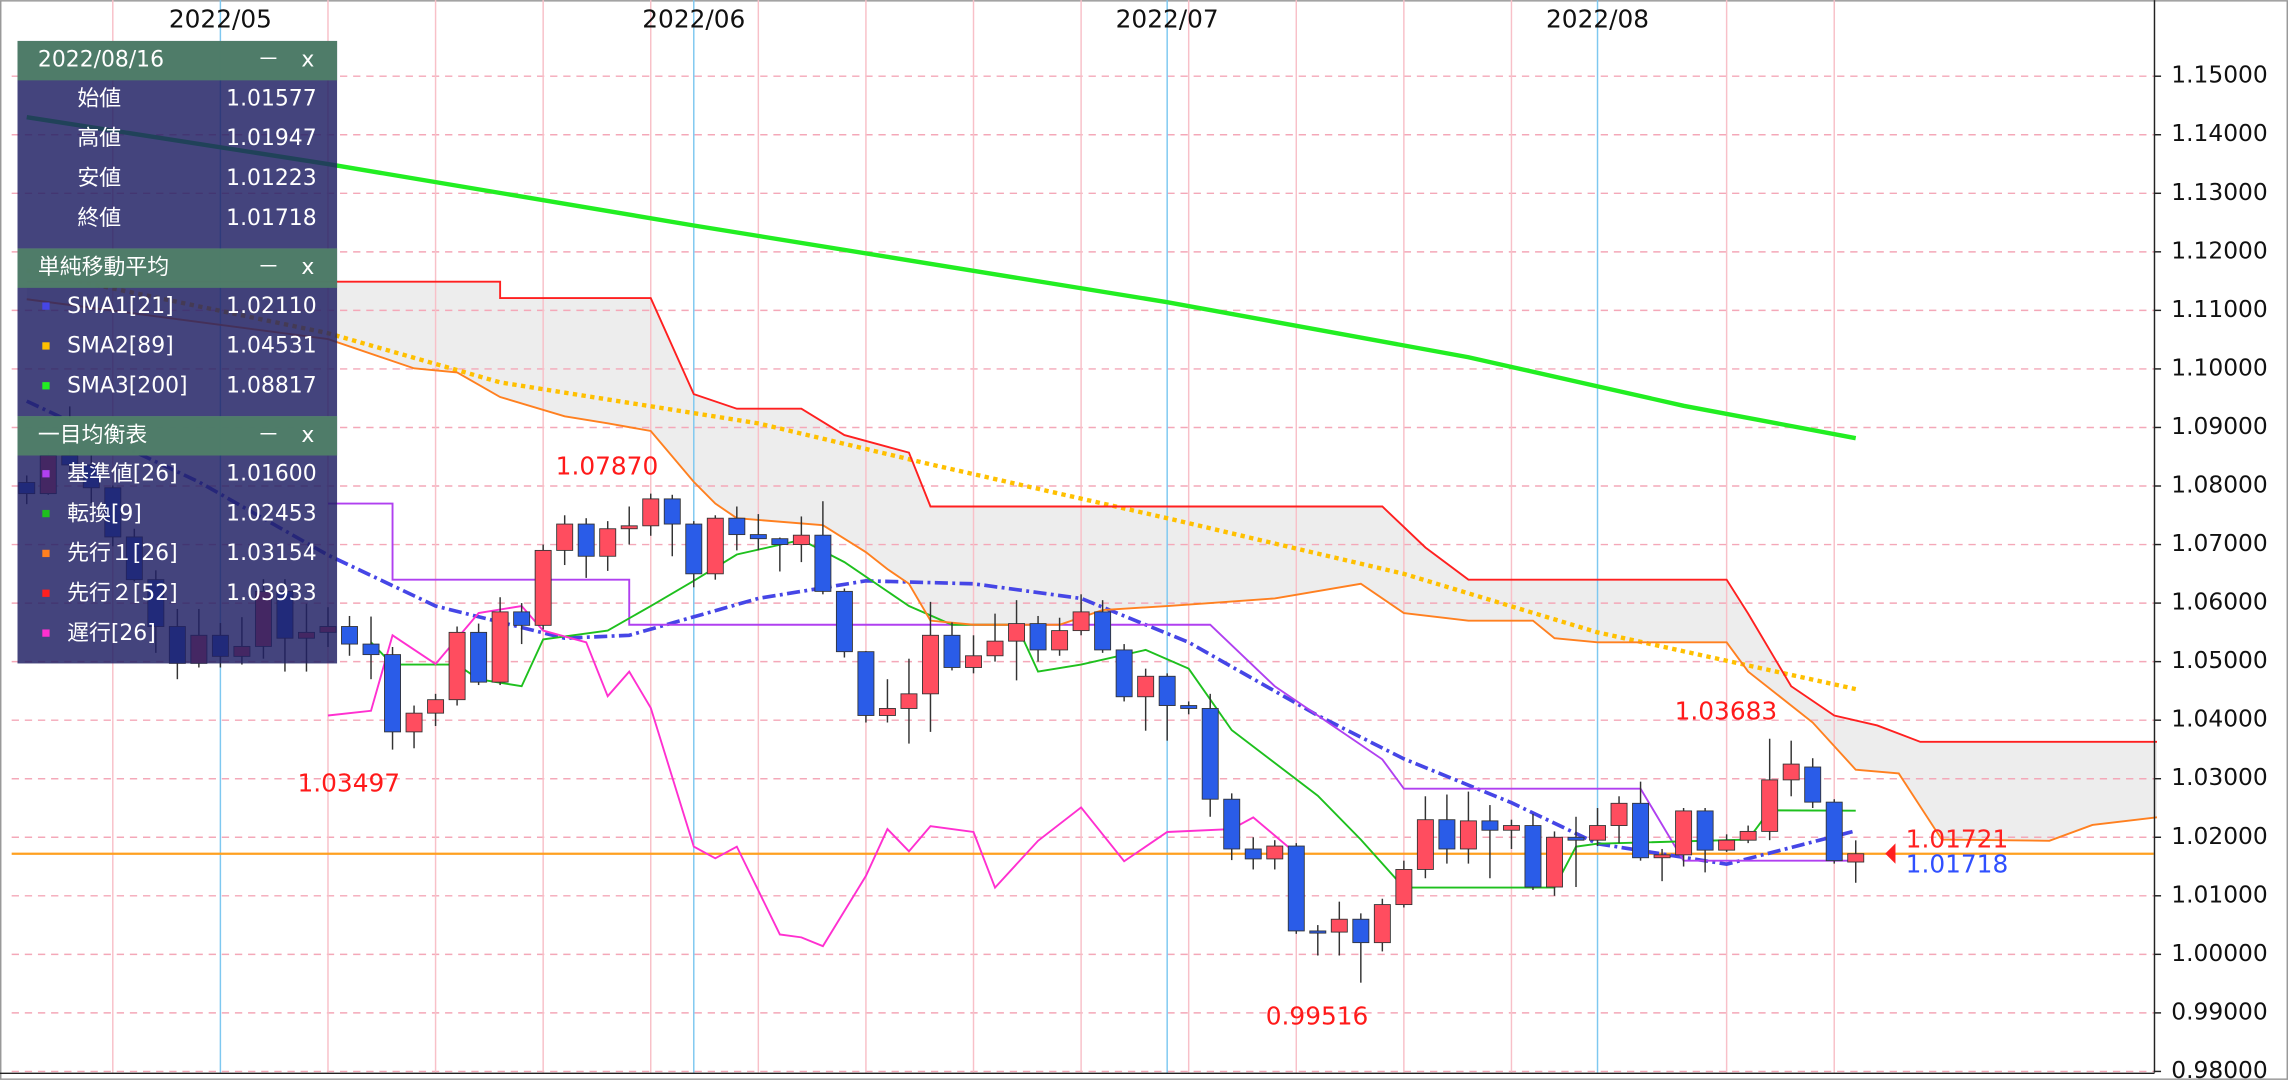 This screenshot has width=2288, height=1080. Describe the element at coordinates (122, 593) in the screenshot. I see `legend-label: 先行２[52]` at that location.